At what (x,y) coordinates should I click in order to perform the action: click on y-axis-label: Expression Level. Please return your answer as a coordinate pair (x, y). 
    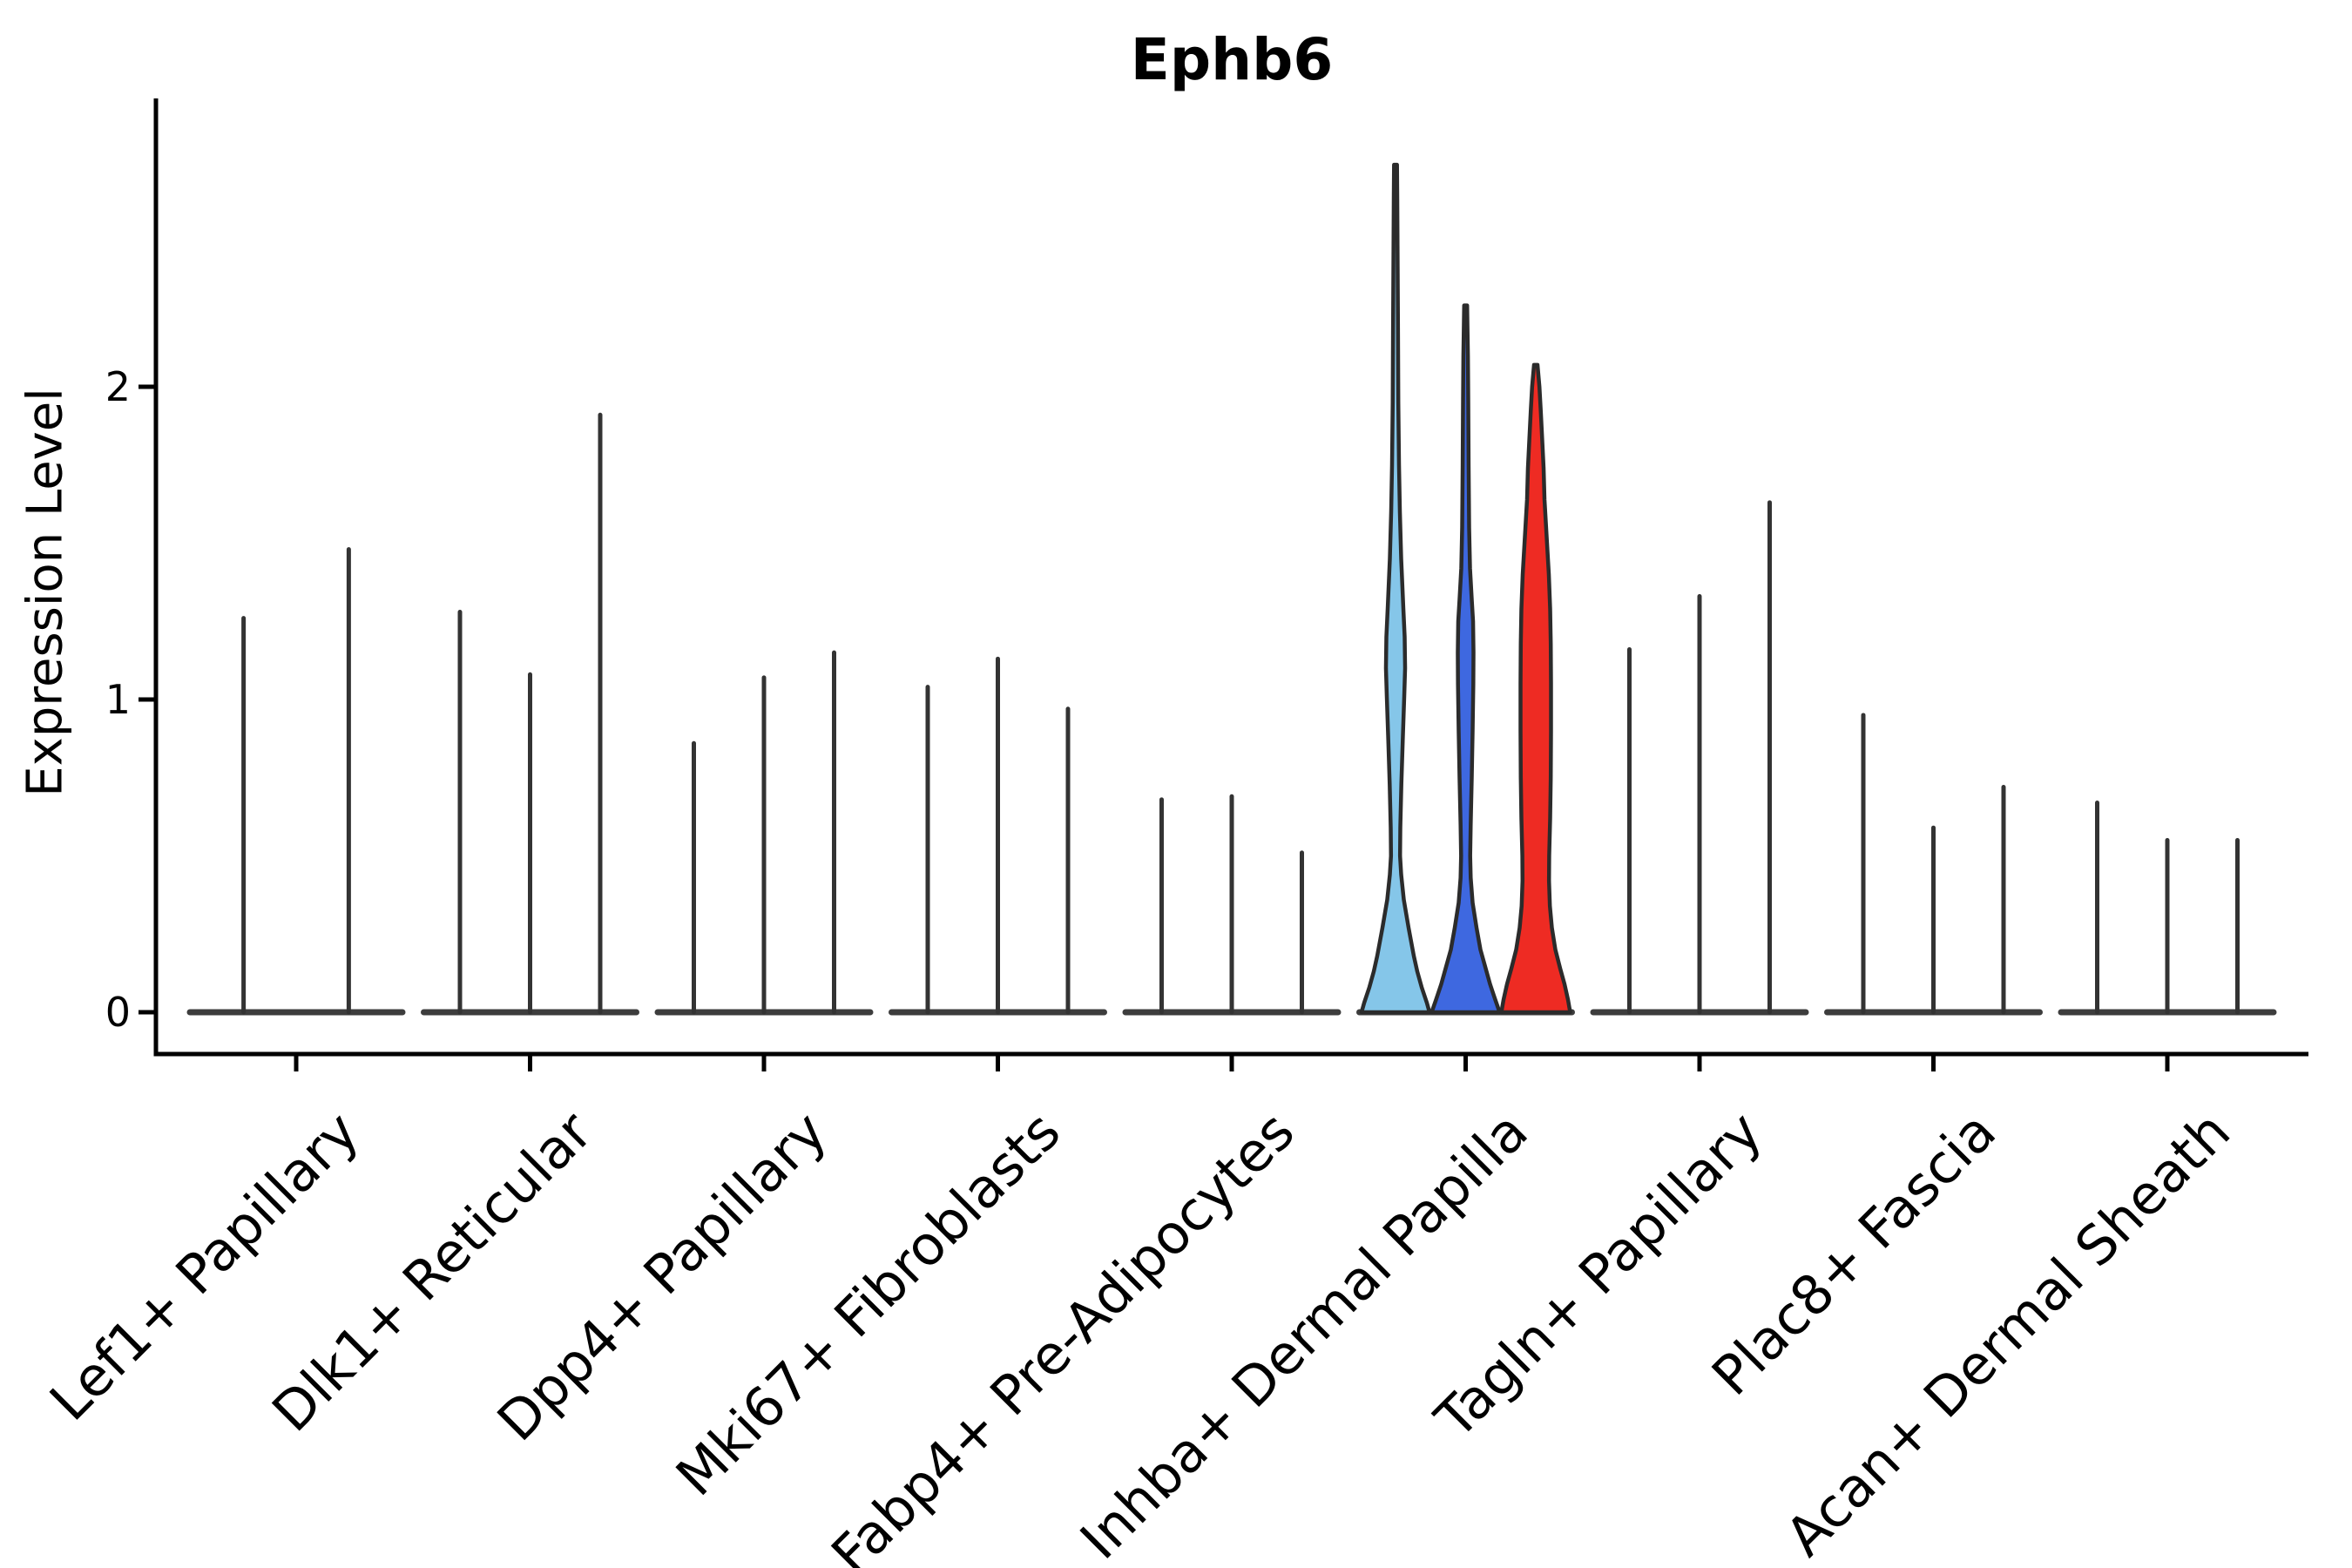
    Looking at the image, I should click on (45, 592).